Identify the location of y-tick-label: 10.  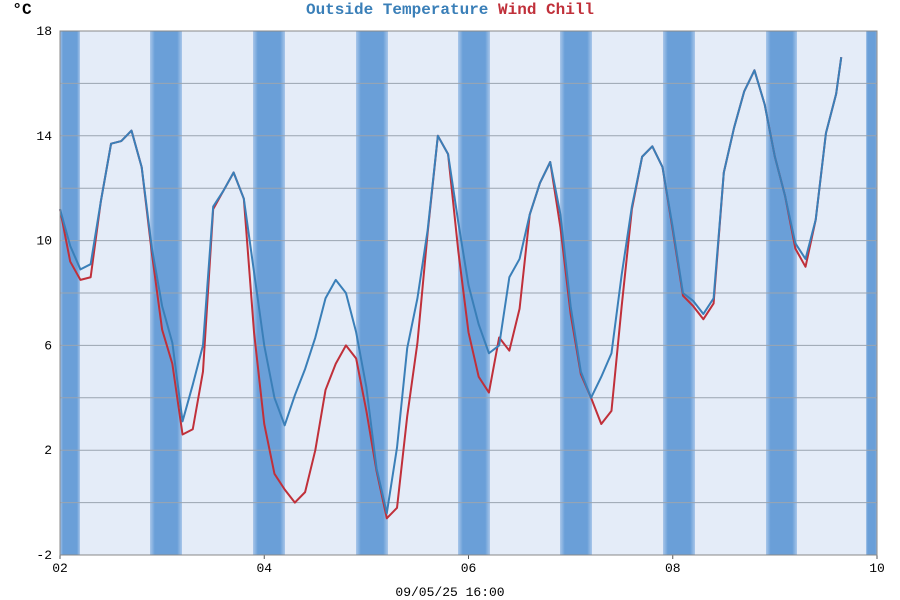
(44, 241).